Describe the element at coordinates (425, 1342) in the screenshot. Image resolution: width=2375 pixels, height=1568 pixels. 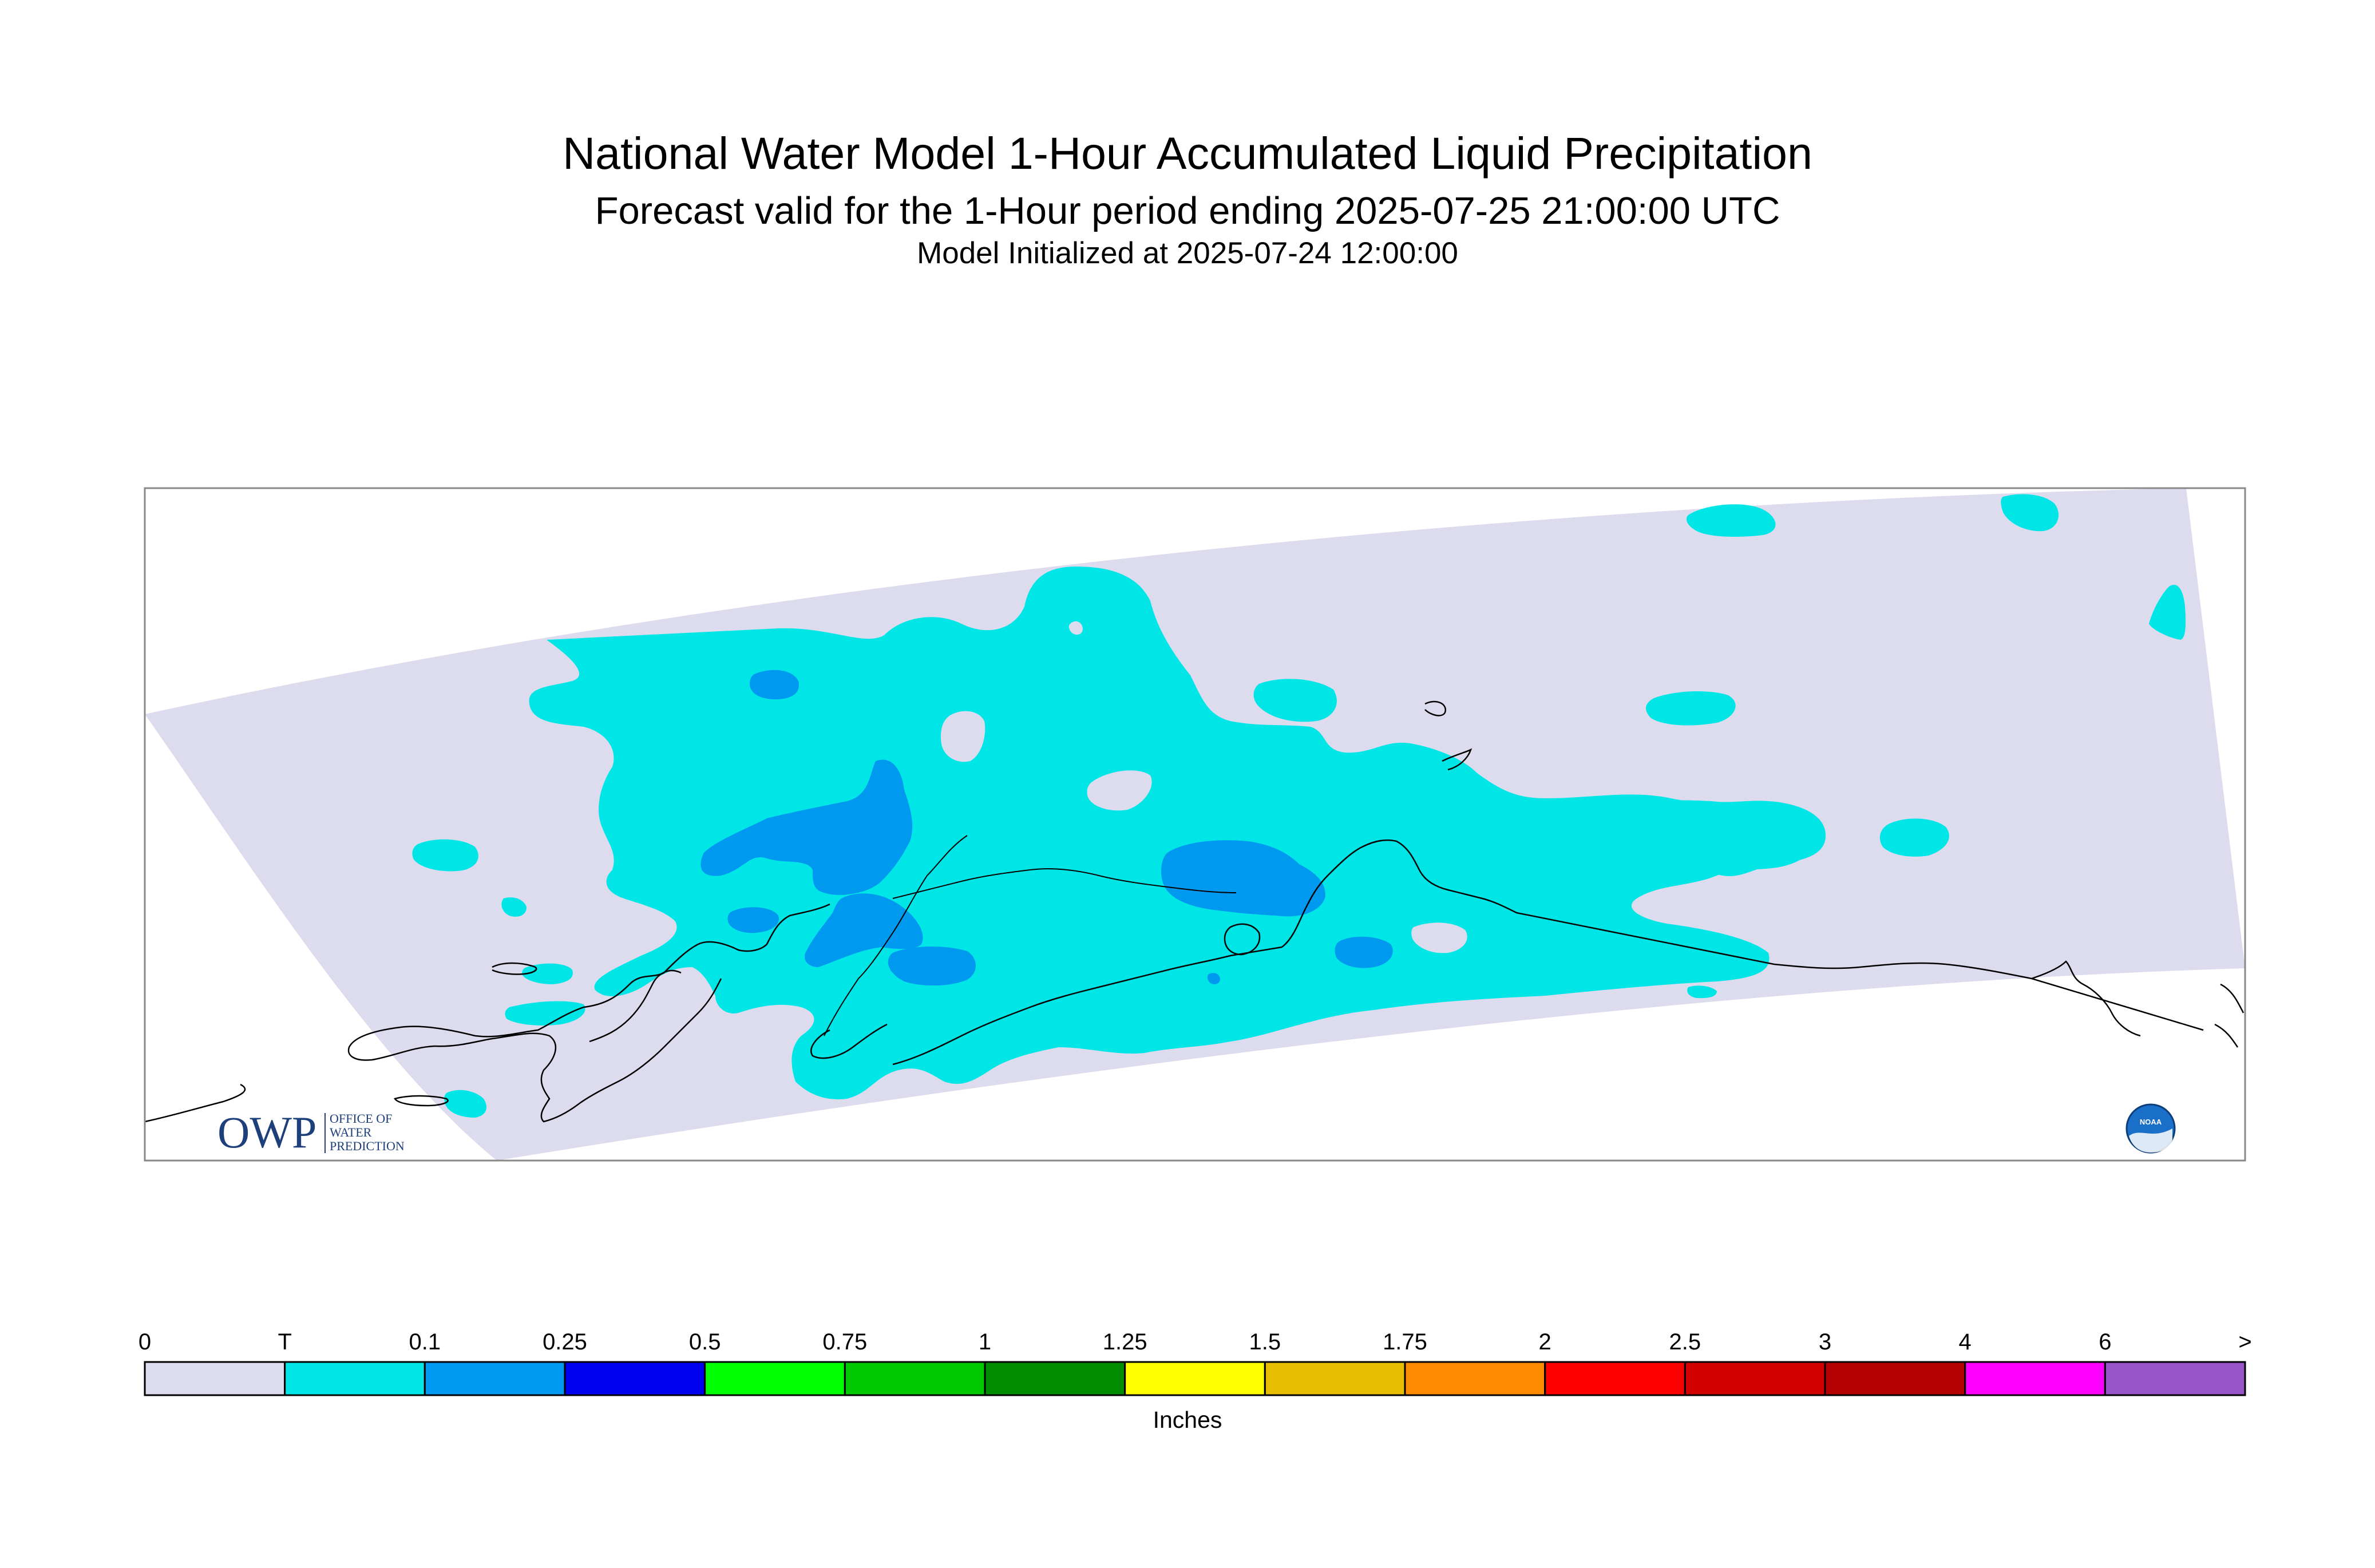
I see `legend-label-2: 0.1` at that location.